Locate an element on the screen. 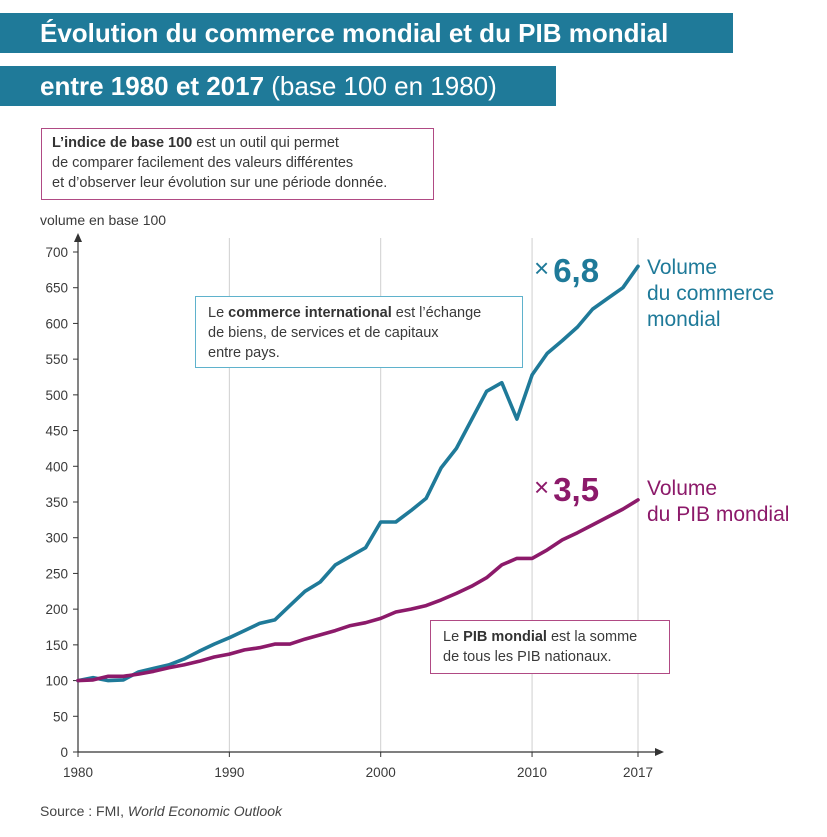  y-tick-label: 450 is located at coordinates (56, 431).